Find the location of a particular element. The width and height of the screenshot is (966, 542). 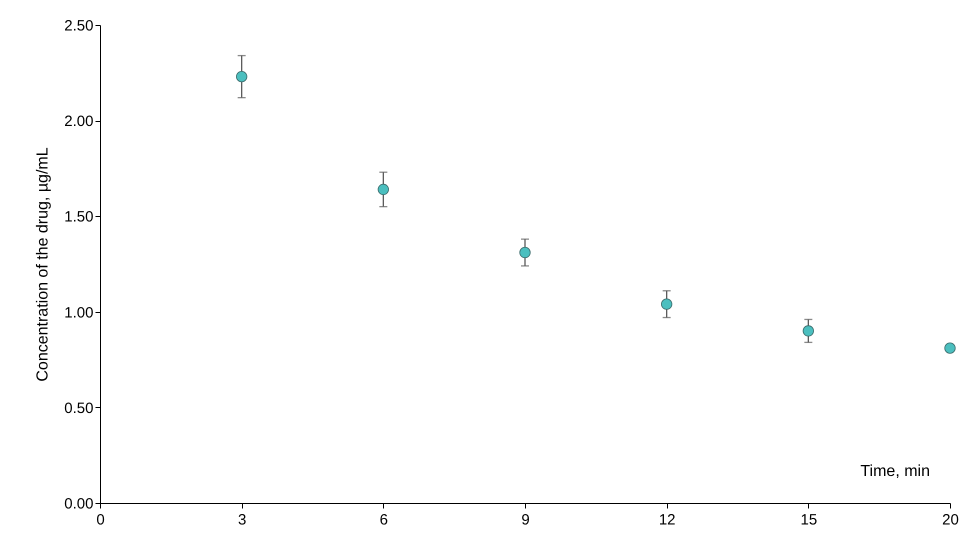

y-tick-label: 2.50 is located at coordinates (79, 26).